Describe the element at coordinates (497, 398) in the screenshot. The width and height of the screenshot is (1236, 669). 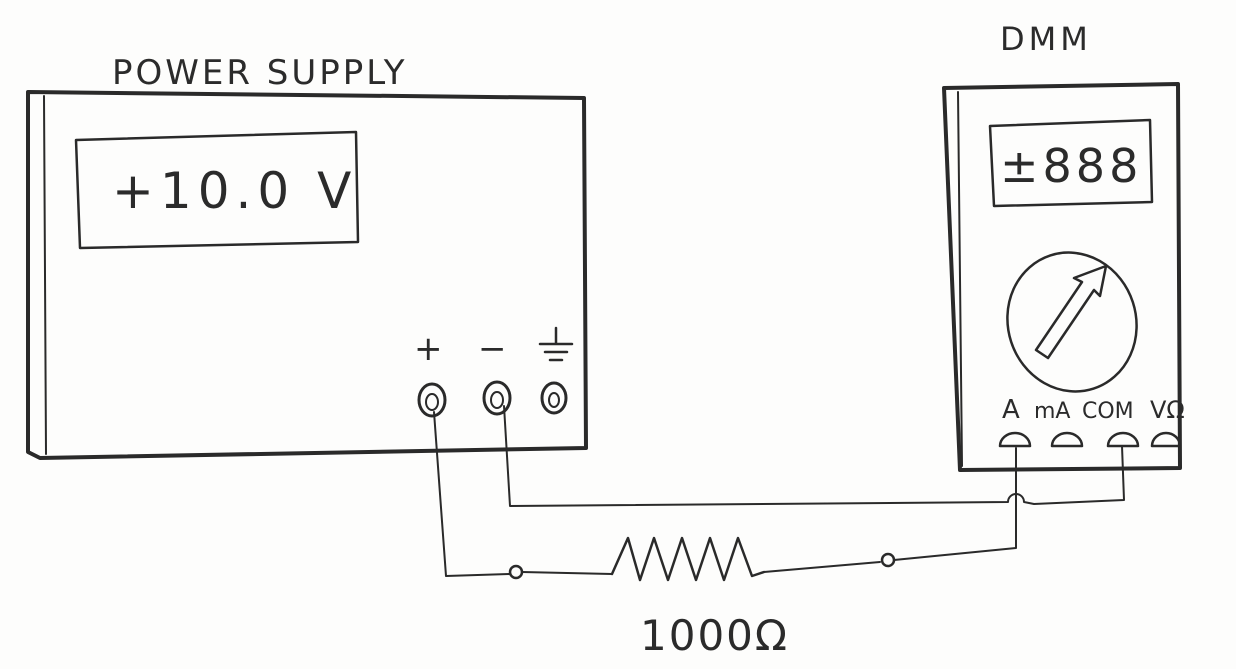
I see `power-supply-minus-terminal` at that location.